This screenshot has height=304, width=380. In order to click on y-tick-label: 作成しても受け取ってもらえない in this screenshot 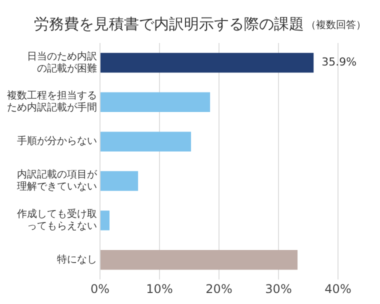, I will do `click(56, 220)`.